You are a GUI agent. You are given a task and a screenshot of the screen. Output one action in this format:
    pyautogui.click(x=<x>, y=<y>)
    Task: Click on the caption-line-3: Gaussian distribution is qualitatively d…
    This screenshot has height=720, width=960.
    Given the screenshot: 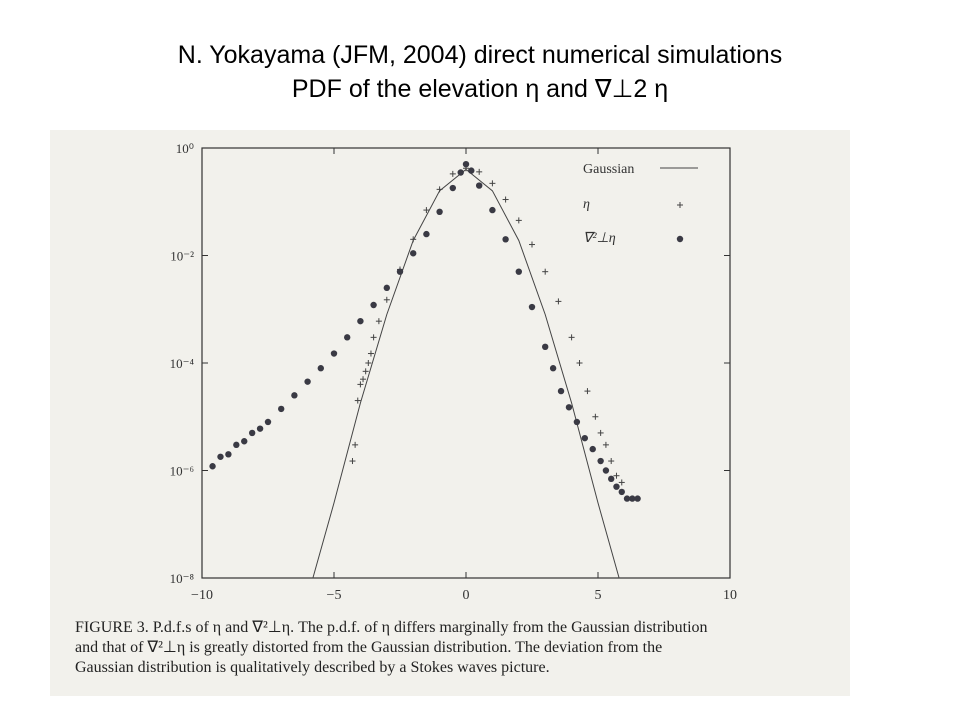 What is the action you would take?
    pyautogui.click(x=312, y=667)
    